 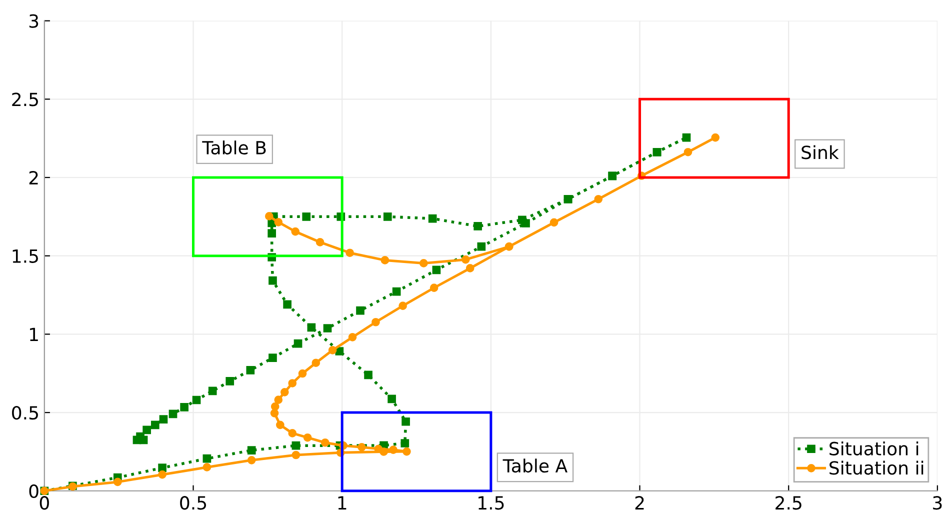 I want to click on y-tick-label: 2, so click(x=33, y=177).